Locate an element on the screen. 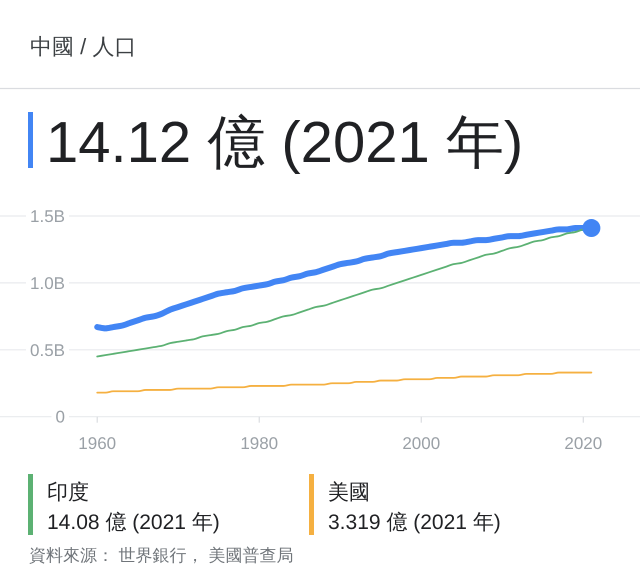  source-note: 資料來源： 世界銀行， 美國普查局 is located at coordinates (161, 555).